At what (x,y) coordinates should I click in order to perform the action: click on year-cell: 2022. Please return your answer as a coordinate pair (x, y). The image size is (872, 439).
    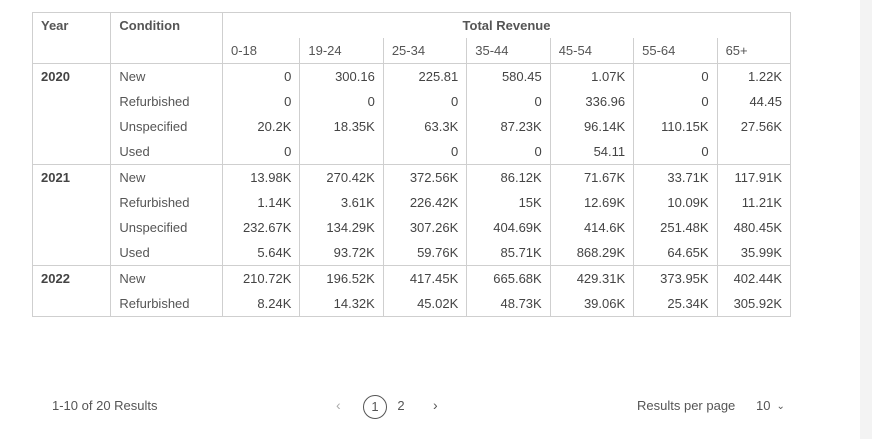
    Looking at the image, I should click on (71, 291).